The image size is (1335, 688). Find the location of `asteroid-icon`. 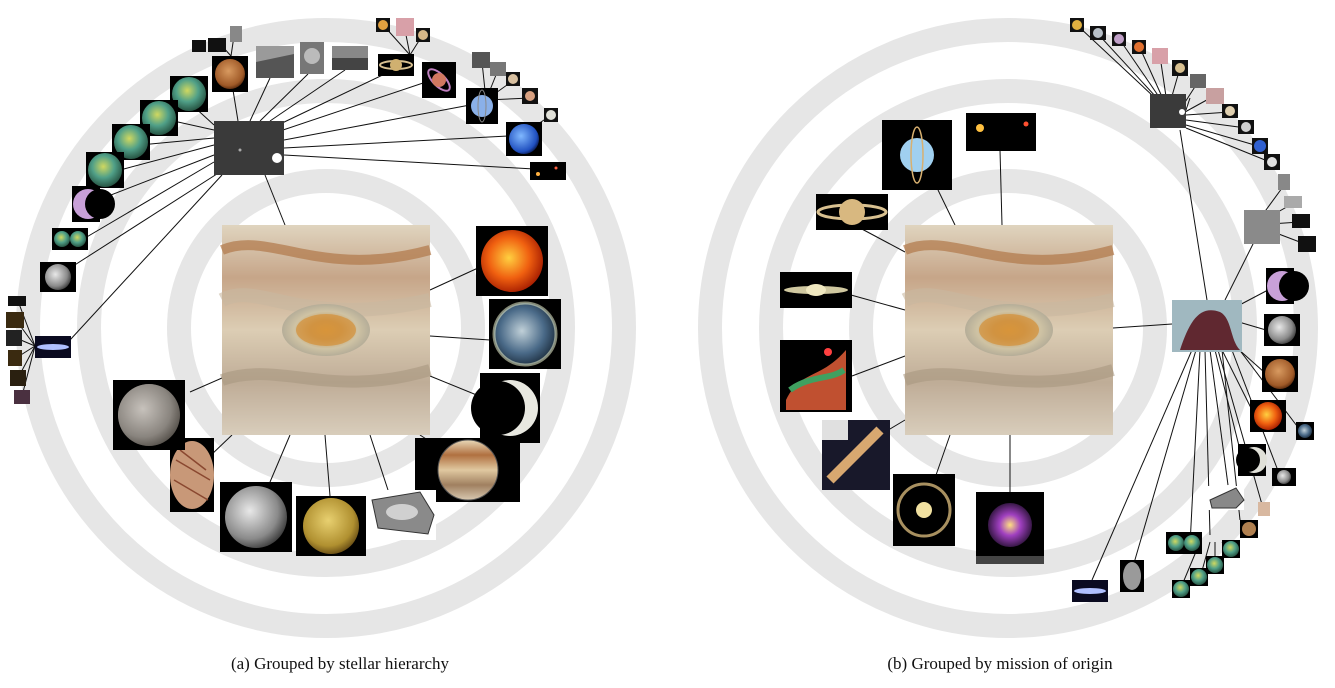

asteroid-icon is located at coordinates (1132, 576).